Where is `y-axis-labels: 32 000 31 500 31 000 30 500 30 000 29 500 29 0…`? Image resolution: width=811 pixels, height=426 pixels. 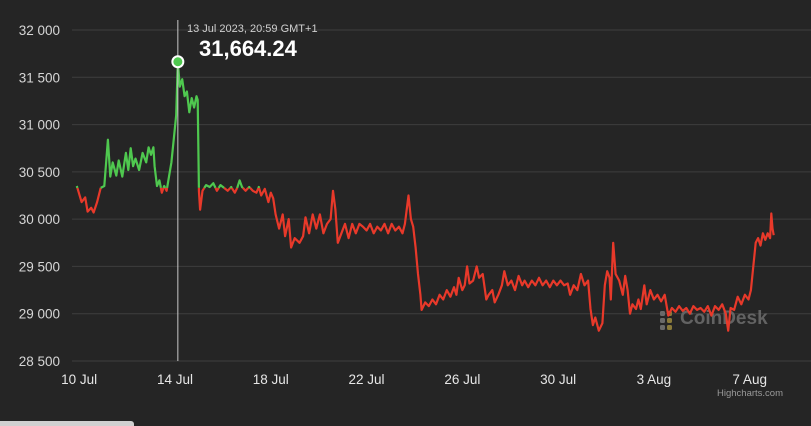
y-axis-labels: 32 000 31 500 31 000 30 500 30 000 29 500 29 0… is located at coordinates (39, 196).